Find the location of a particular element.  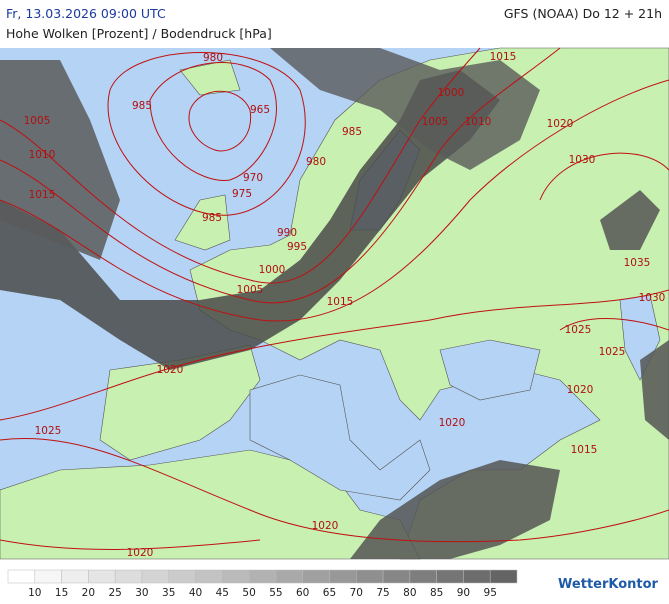

isobar-label: 965 is located at coordinates (260, 110).